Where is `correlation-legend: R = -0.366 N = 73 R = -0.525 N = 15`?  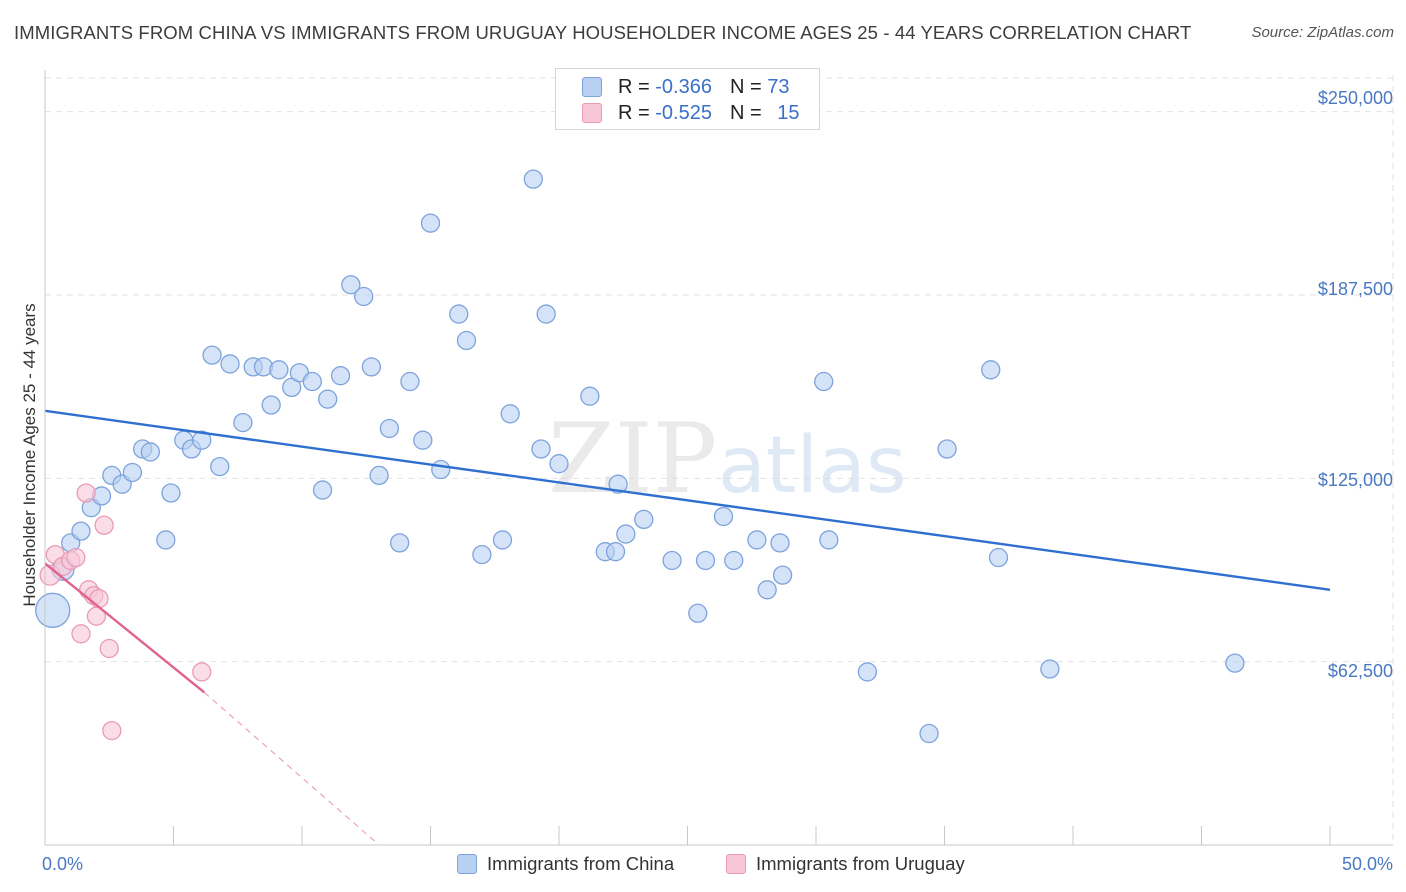
correlation-legend: R = -0.366 N = 73 R = -0.525 N = 15 is located at coordinates (687, 99).